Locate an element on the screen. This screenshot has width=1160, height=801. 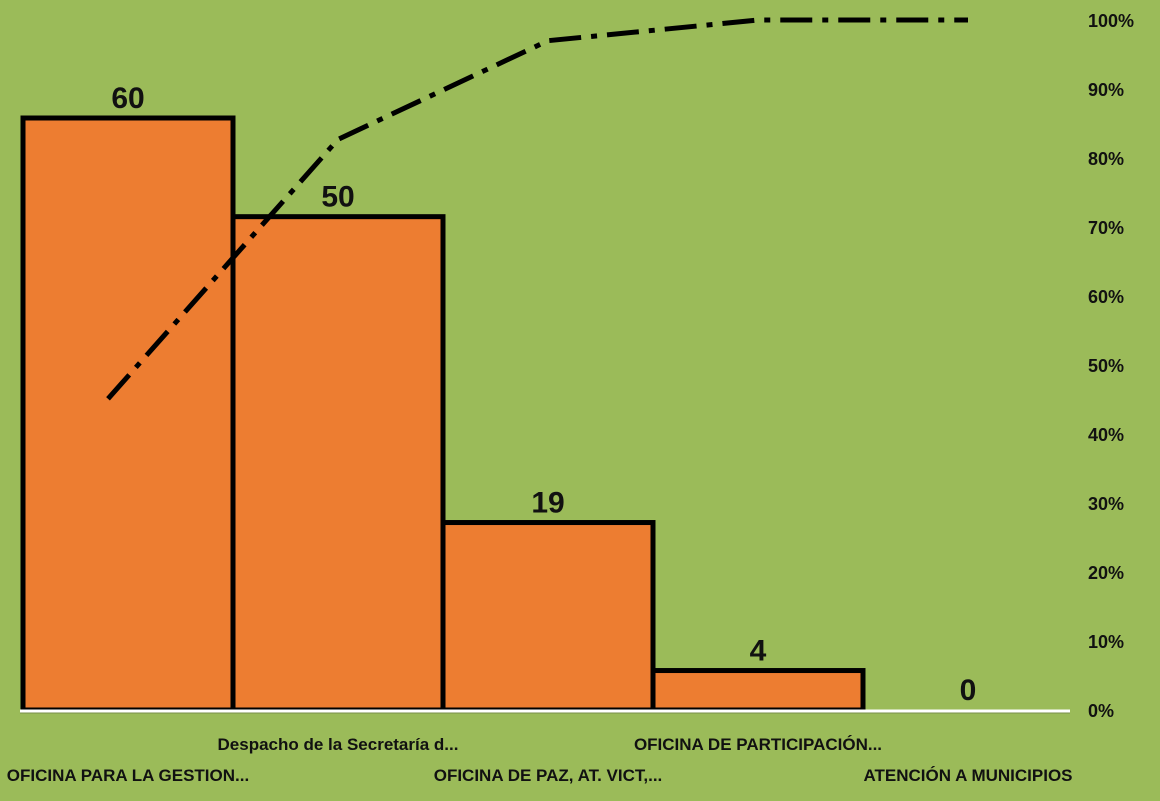
category-label-5: ATENCIÓN A MUNICIPIOS is located at coordinates (967, 775).